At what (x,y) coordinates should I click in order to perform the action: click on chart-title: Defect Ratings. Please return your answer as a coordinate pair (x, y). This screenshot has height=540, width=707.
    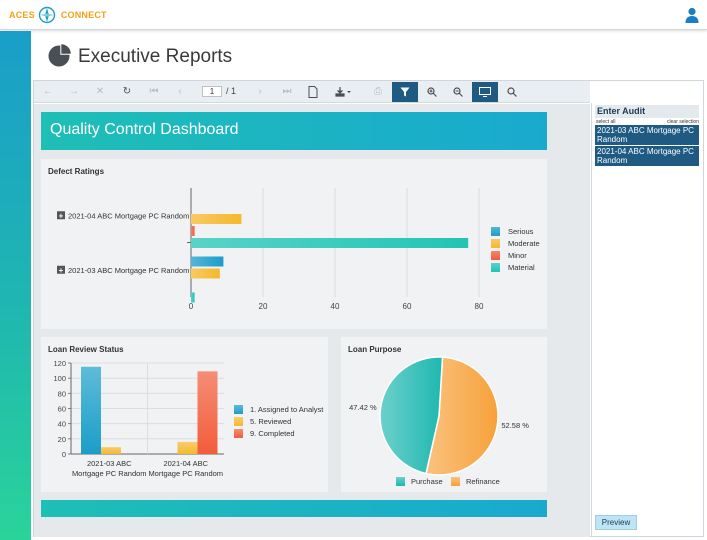
    Looking at the image, I should click on (76, 171).